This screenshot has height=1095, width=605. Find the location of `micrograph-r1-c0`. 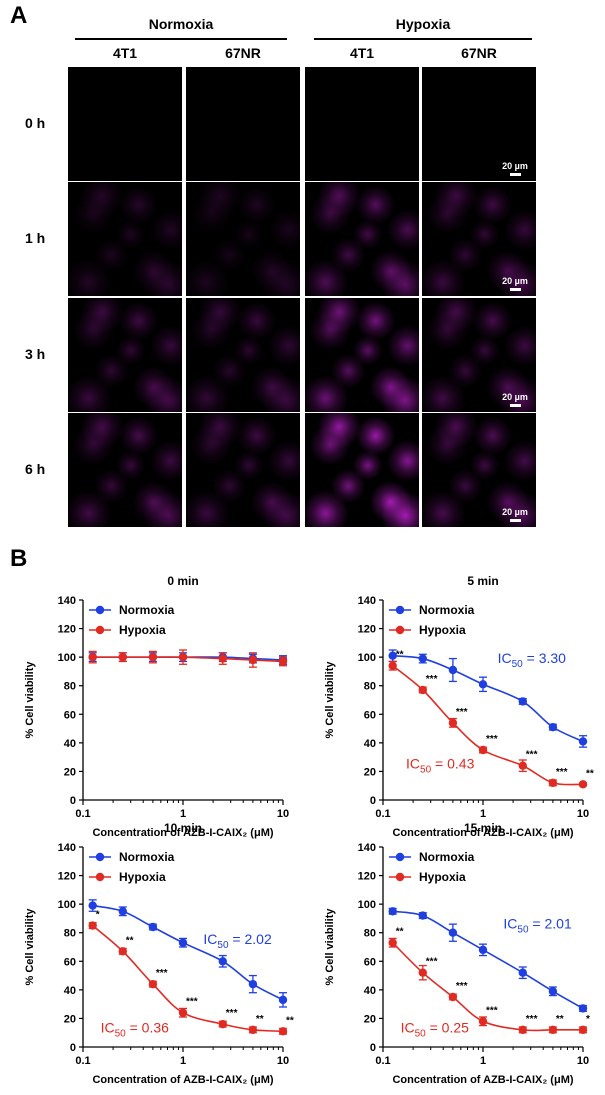

micrograph-r1-c0 is located at coordinates (125, 239).